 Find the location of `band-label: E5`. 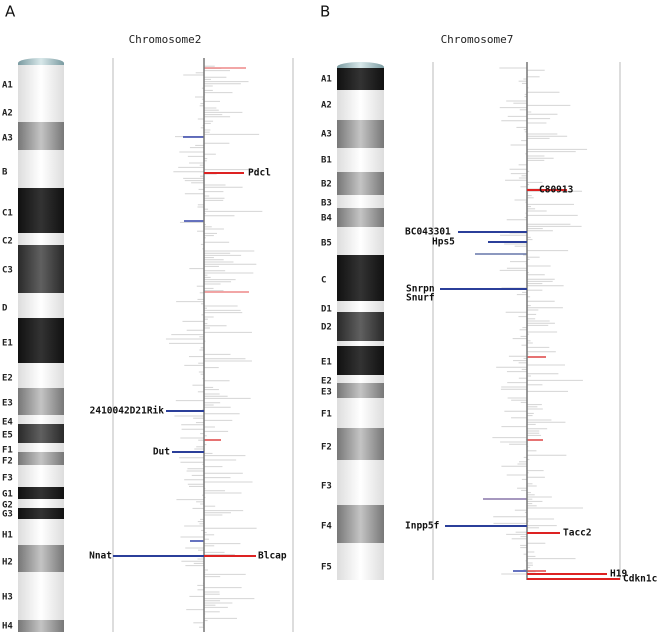

band-label: E5 is located at coordinates (7, 436).